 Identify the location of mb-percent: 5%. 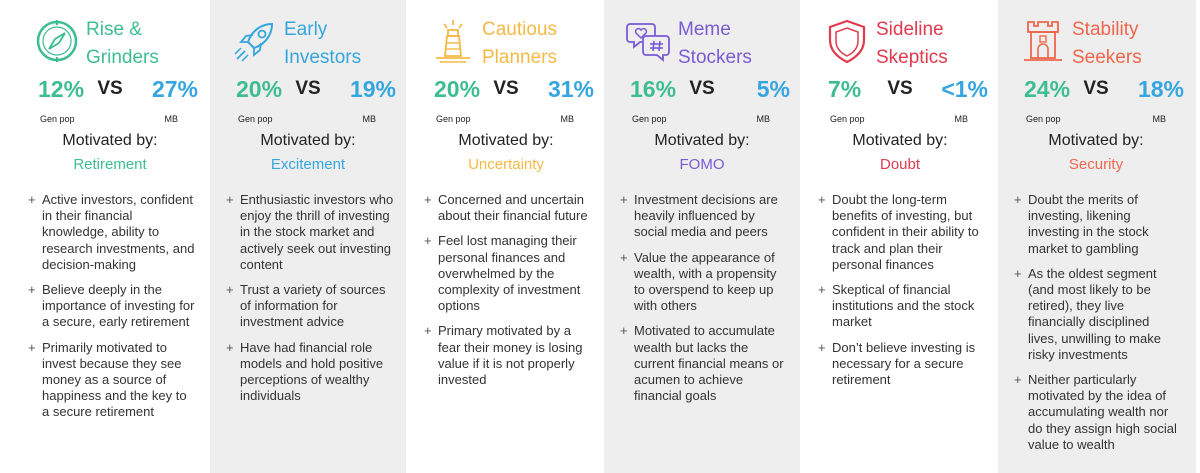
(773, 89).